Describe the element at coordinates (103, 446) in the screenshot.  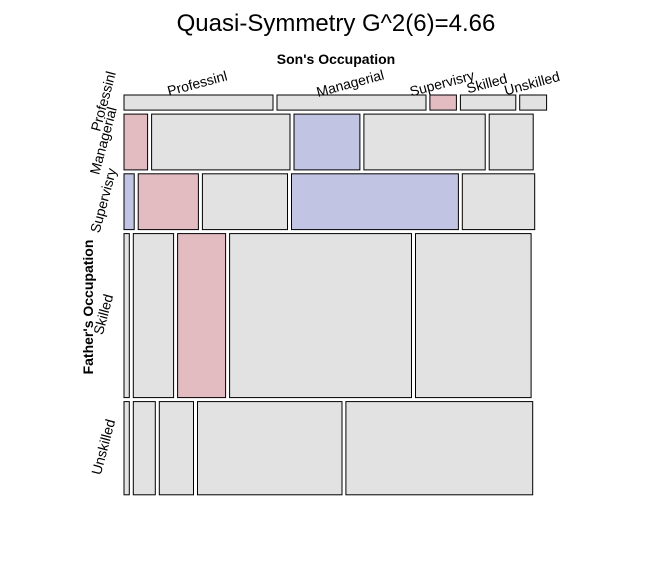
I see `row-label: Unskilled` at that location.